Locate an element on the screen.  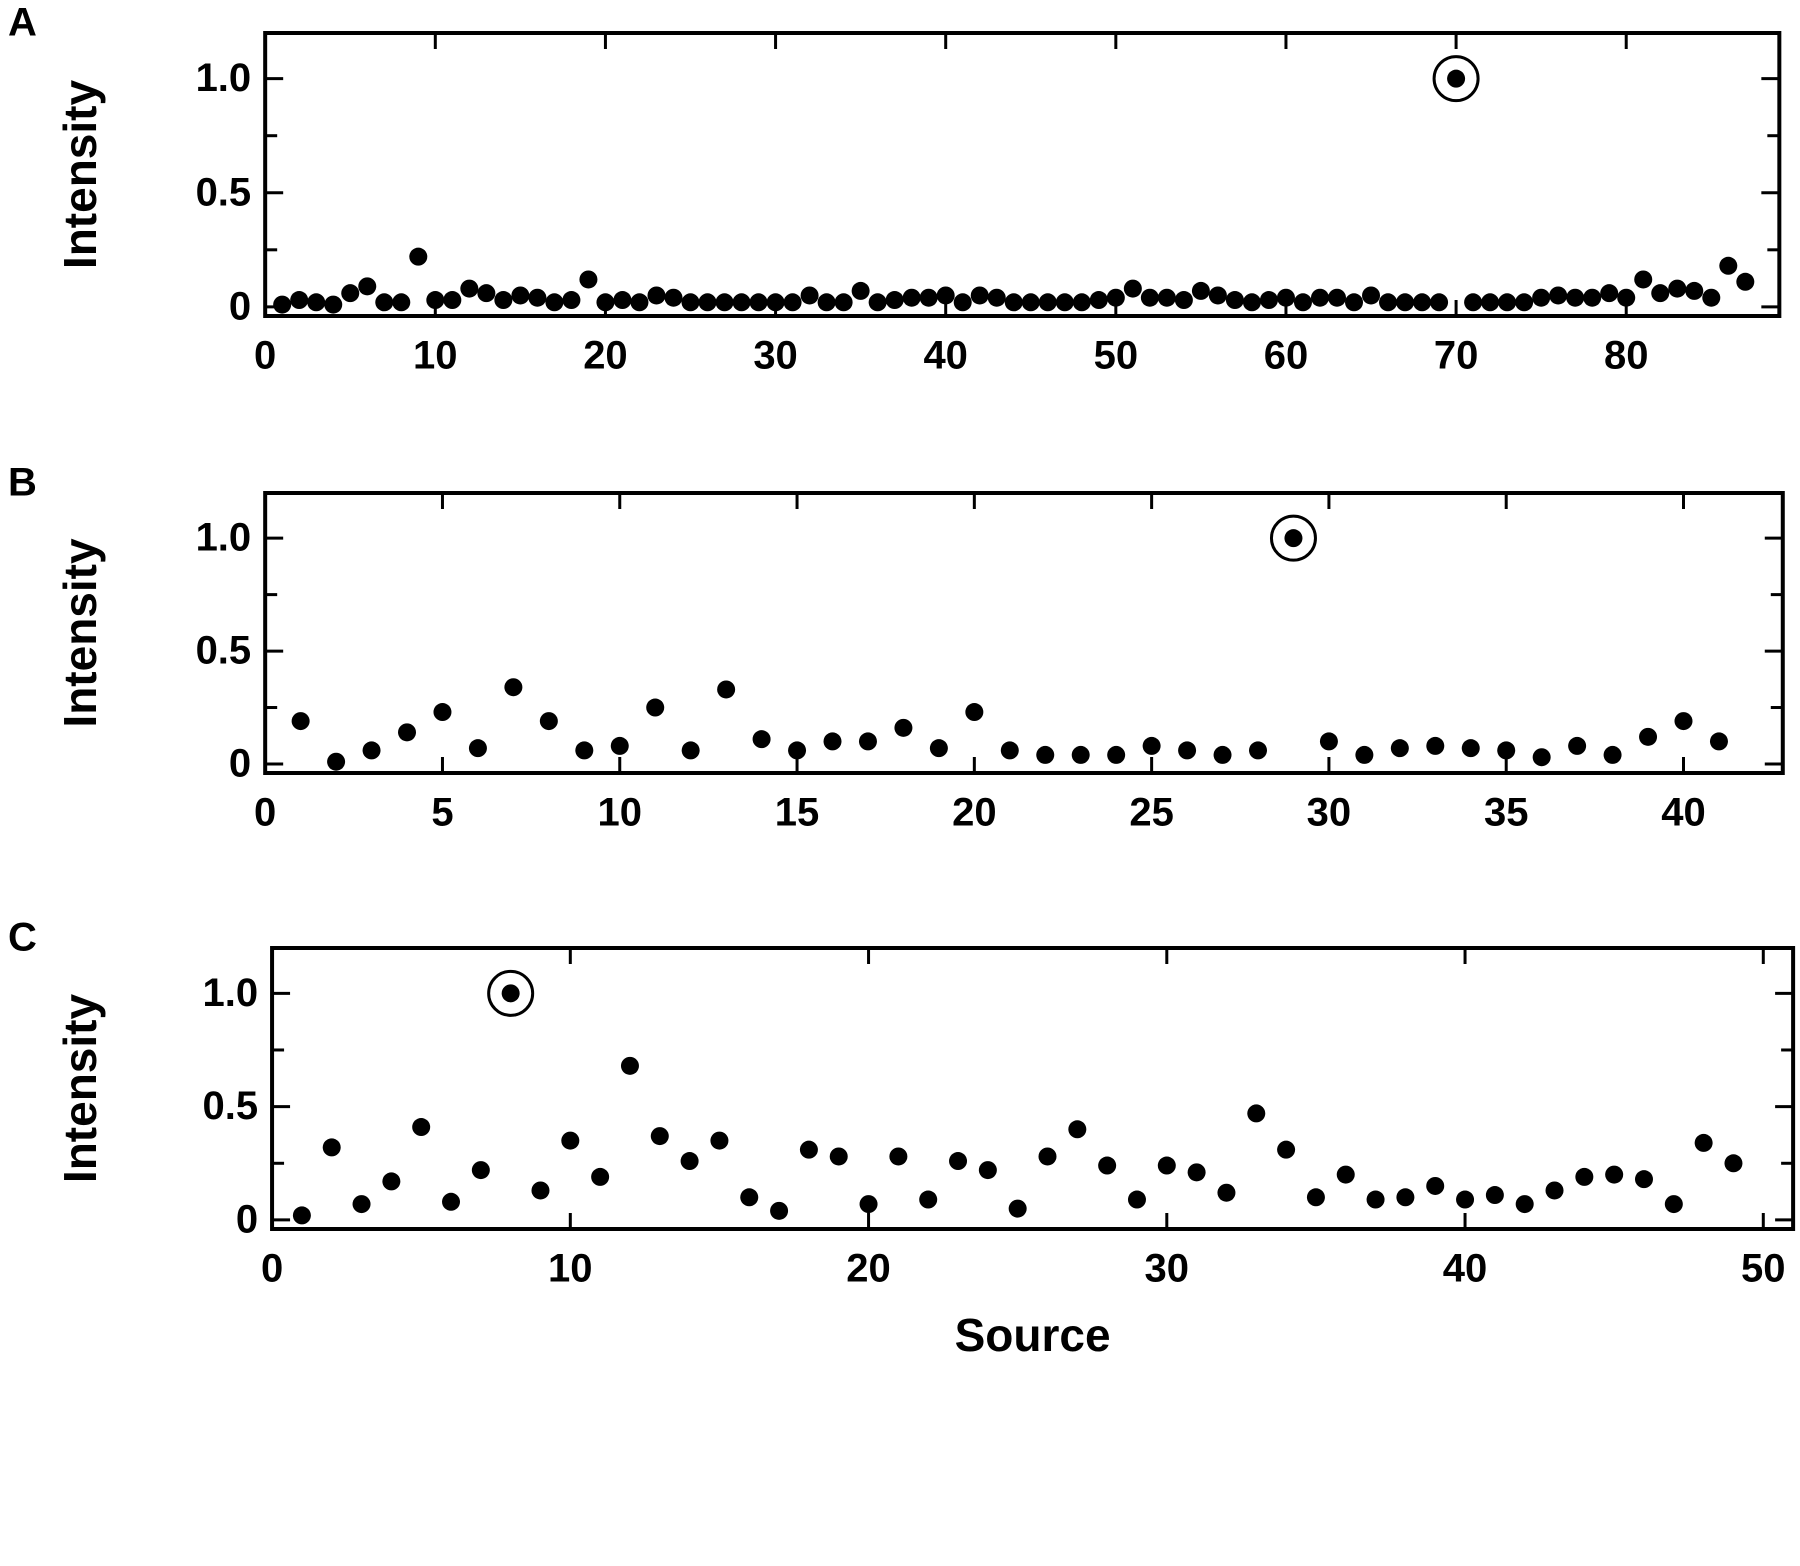
x-tick-label: 30 is located at coordinates (1329, 813).